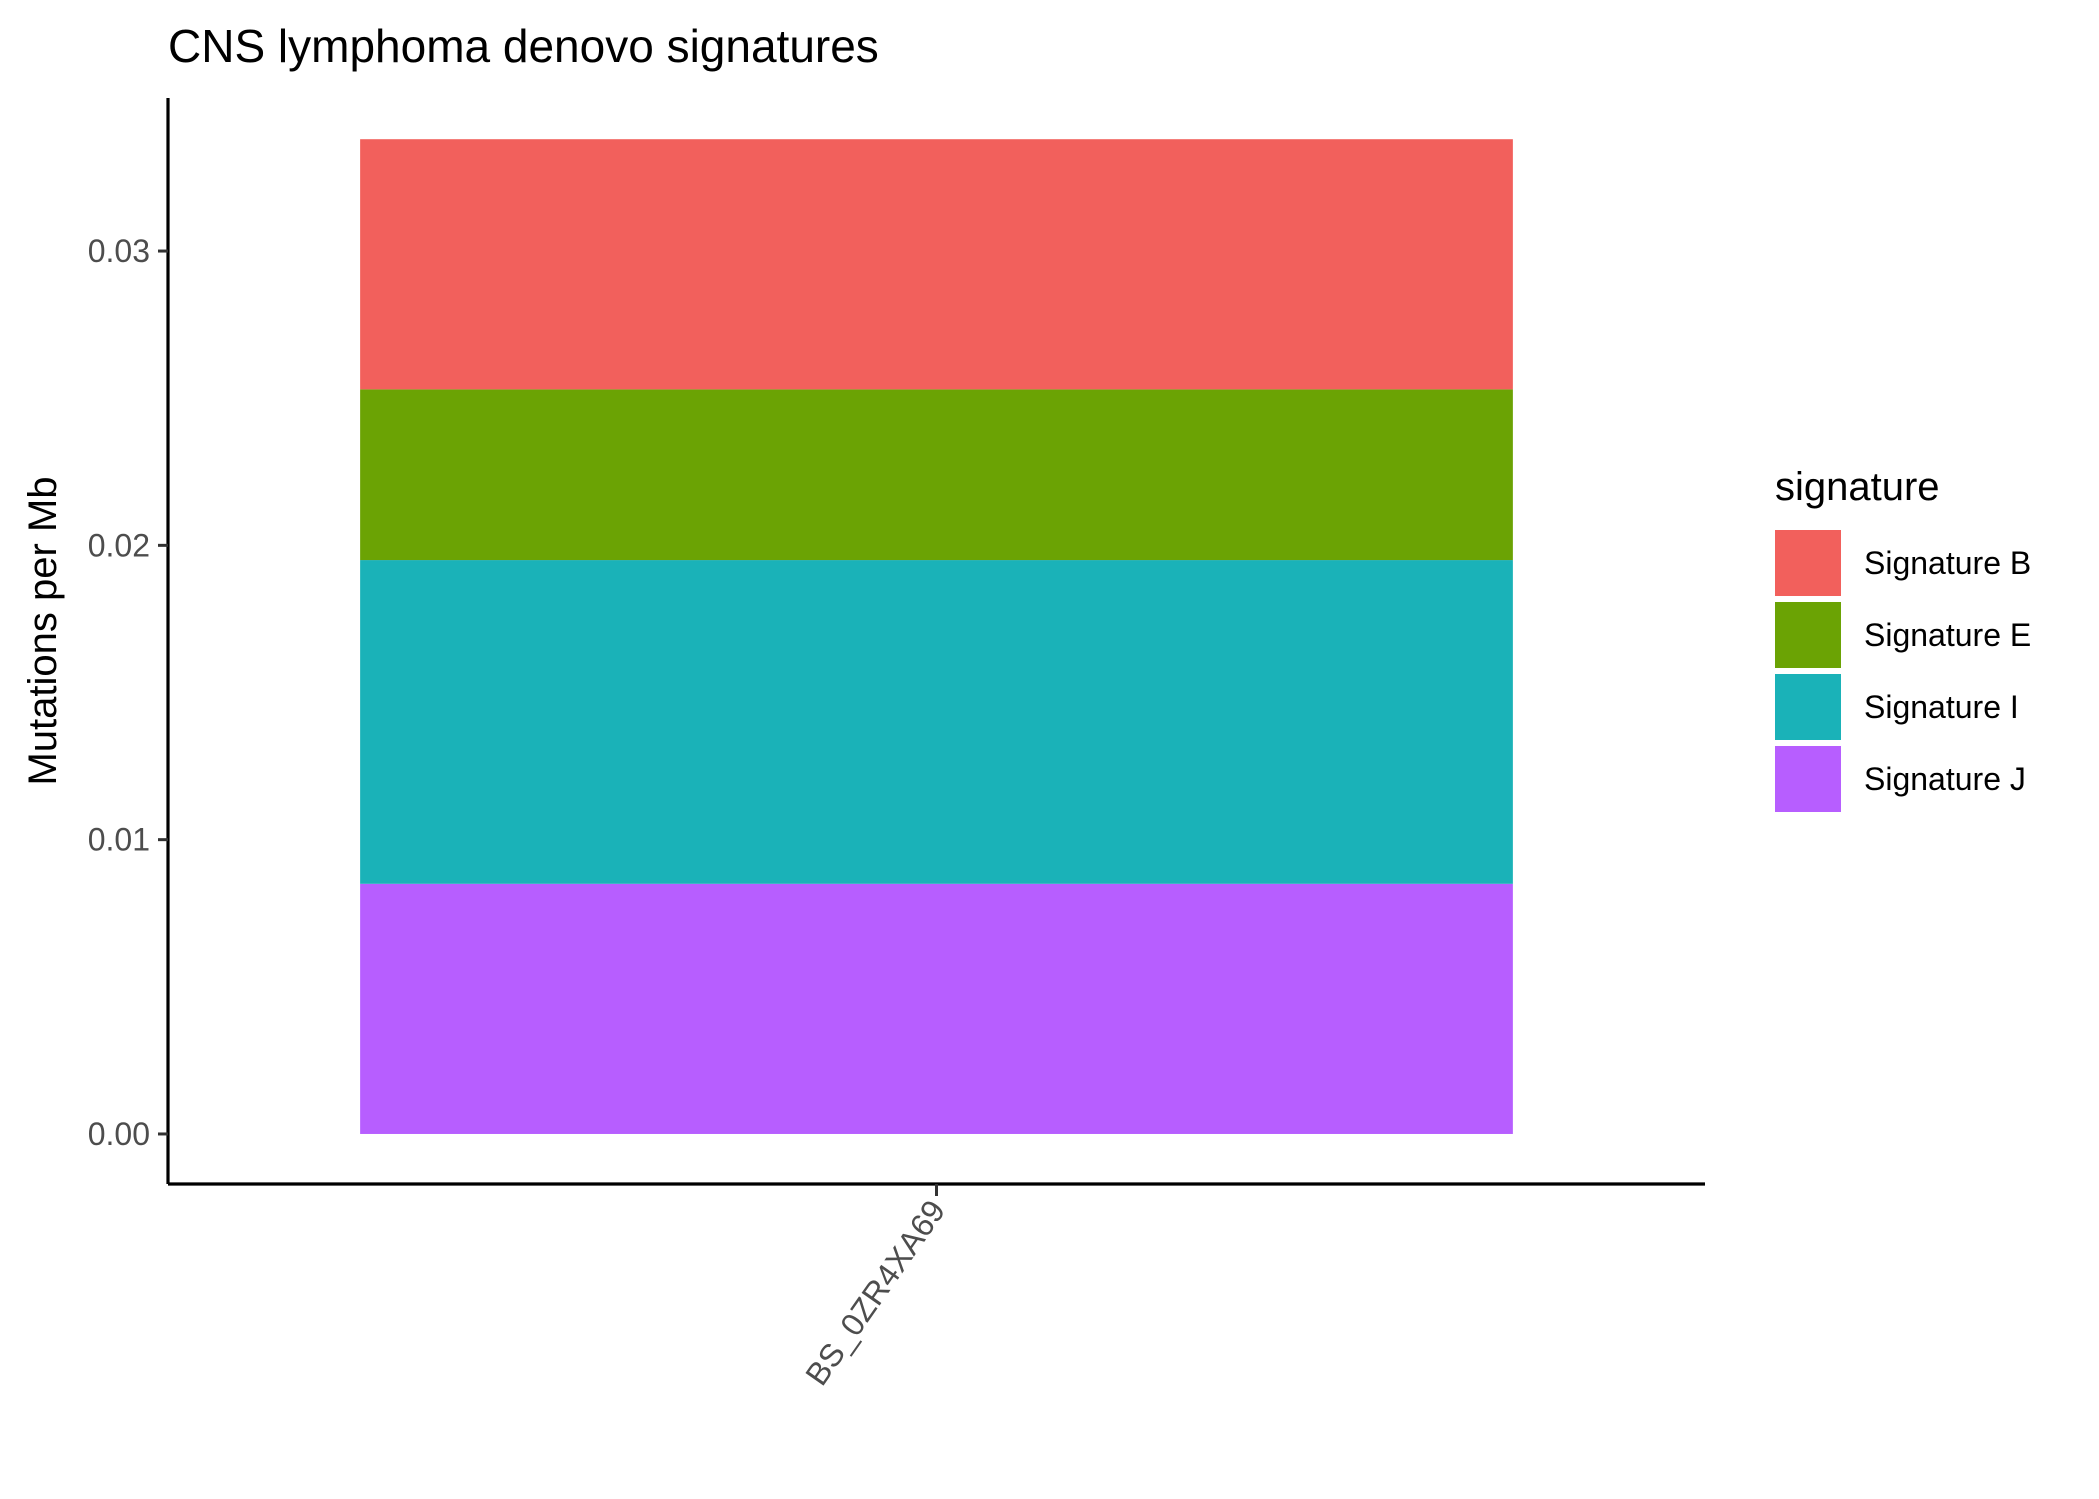 The width and height of the screenshot is (2099, 1499). I want to click on bar-segment-signature-i, so click(936, 722).